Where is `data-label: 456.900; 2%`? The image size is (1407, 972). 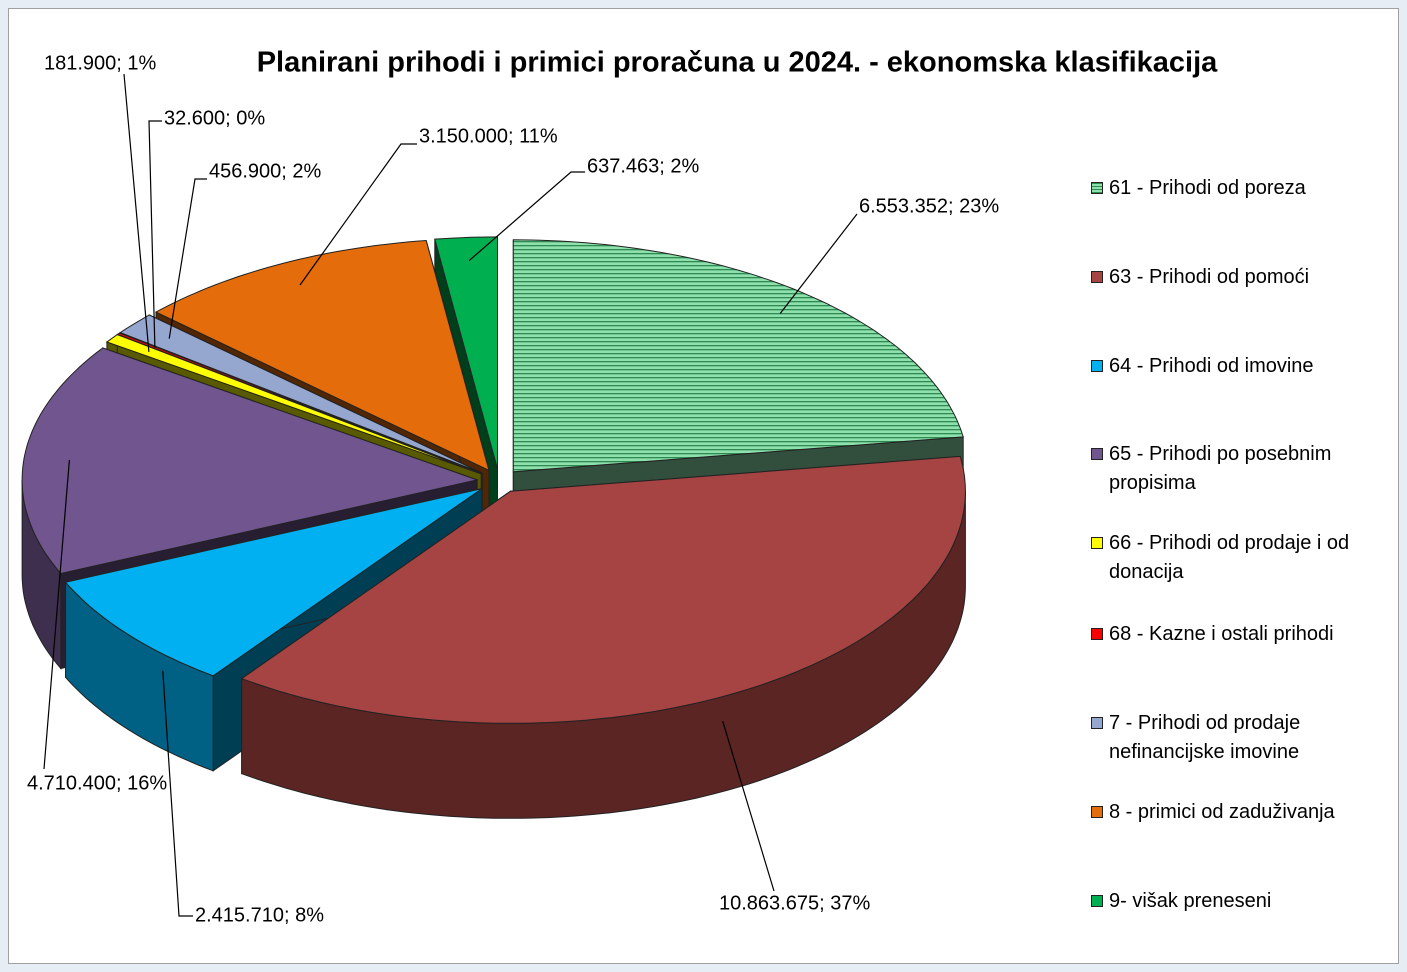
data-label: 456.900; 2% is located at coordinates (265, 171).